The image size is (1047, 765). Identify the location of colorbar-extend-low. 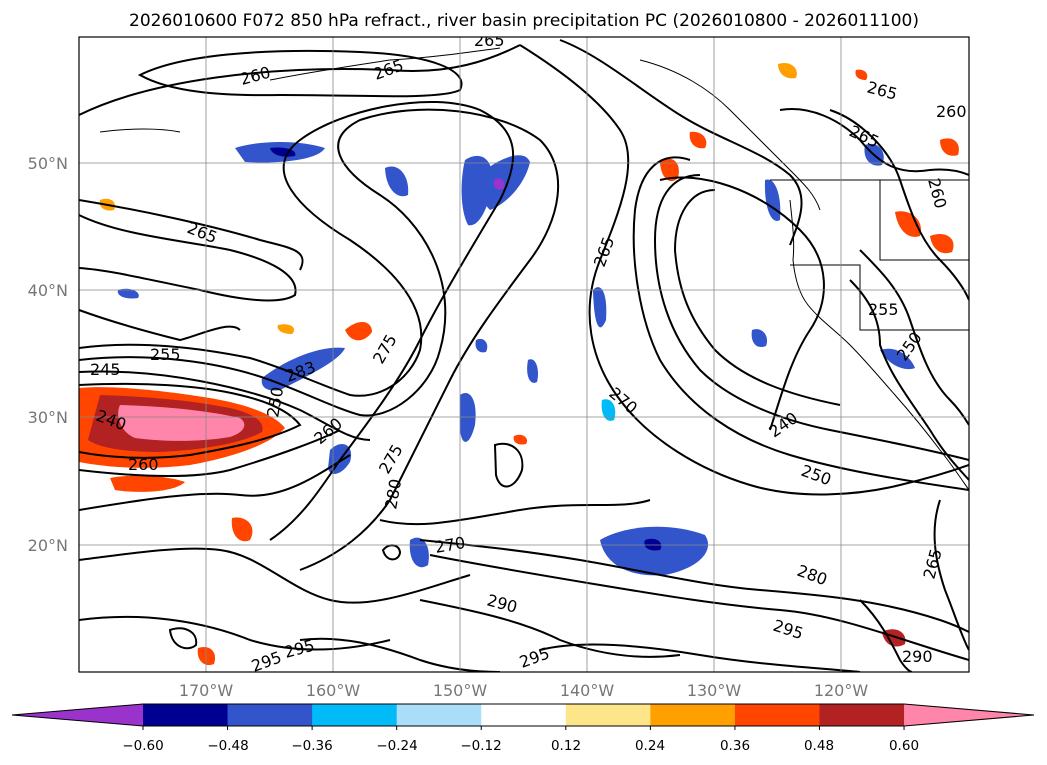
(77, 715).